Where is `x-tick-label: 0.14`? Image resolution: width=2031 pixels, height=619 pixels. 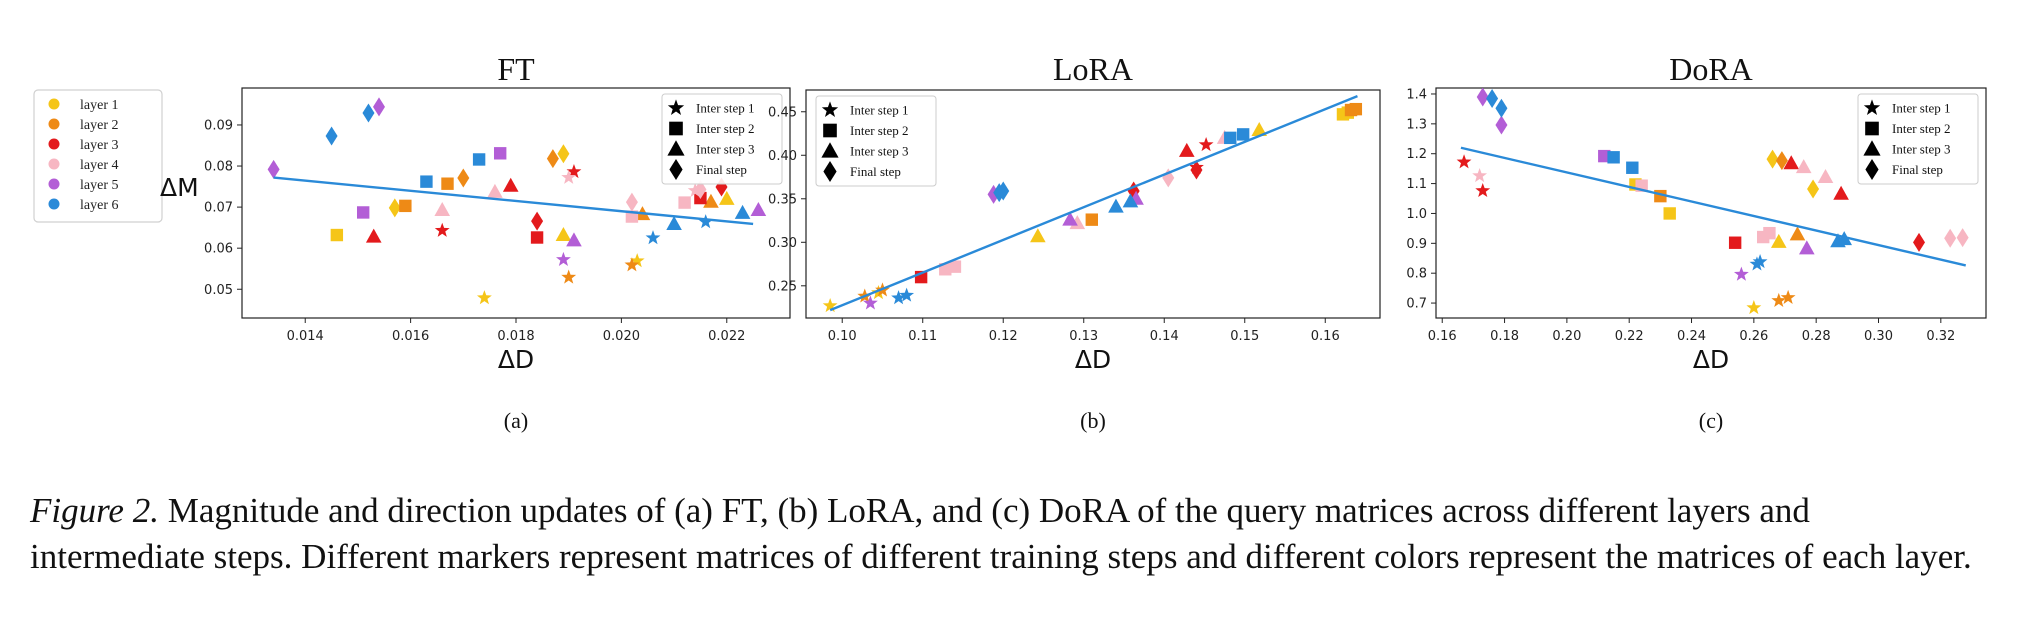 x-tick-label: 0.14 is located at coordinates (1164, 336).